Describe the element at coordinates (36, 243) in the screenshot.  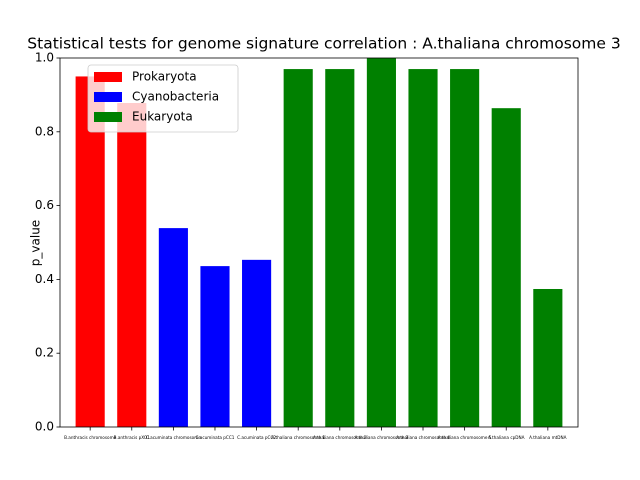
I see `y-axis-label: p_value` at that location.